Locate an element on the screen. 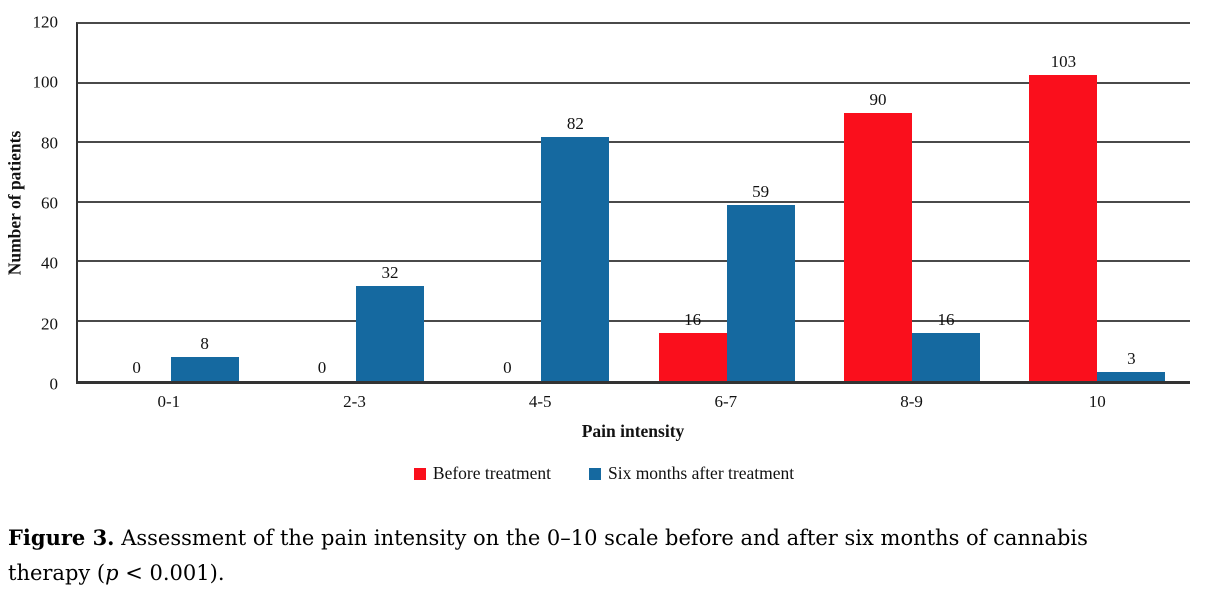 Image resolution: width=1208 pixels, height=596 pixels. bar-group-2-3: 0 32 is located at coordinates (355, 202).